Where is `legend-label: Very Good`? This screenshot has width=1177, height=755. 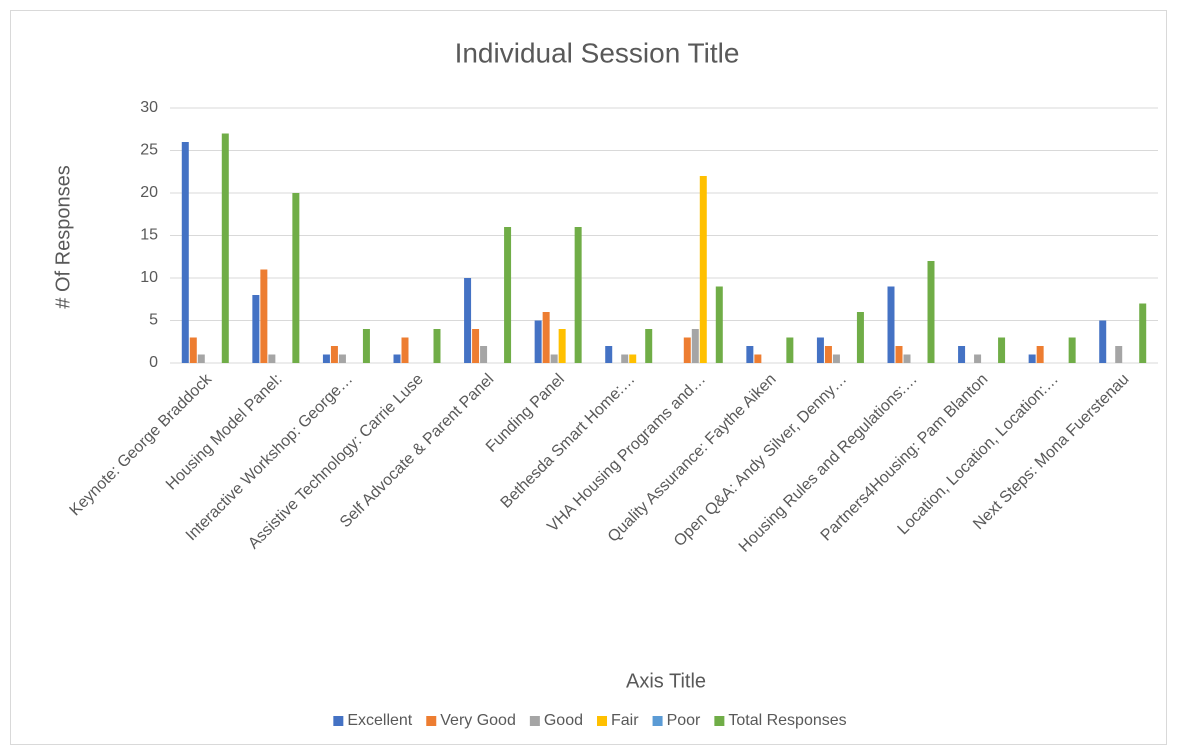 legend-label: Very Good is located at coordinates (478, 720).